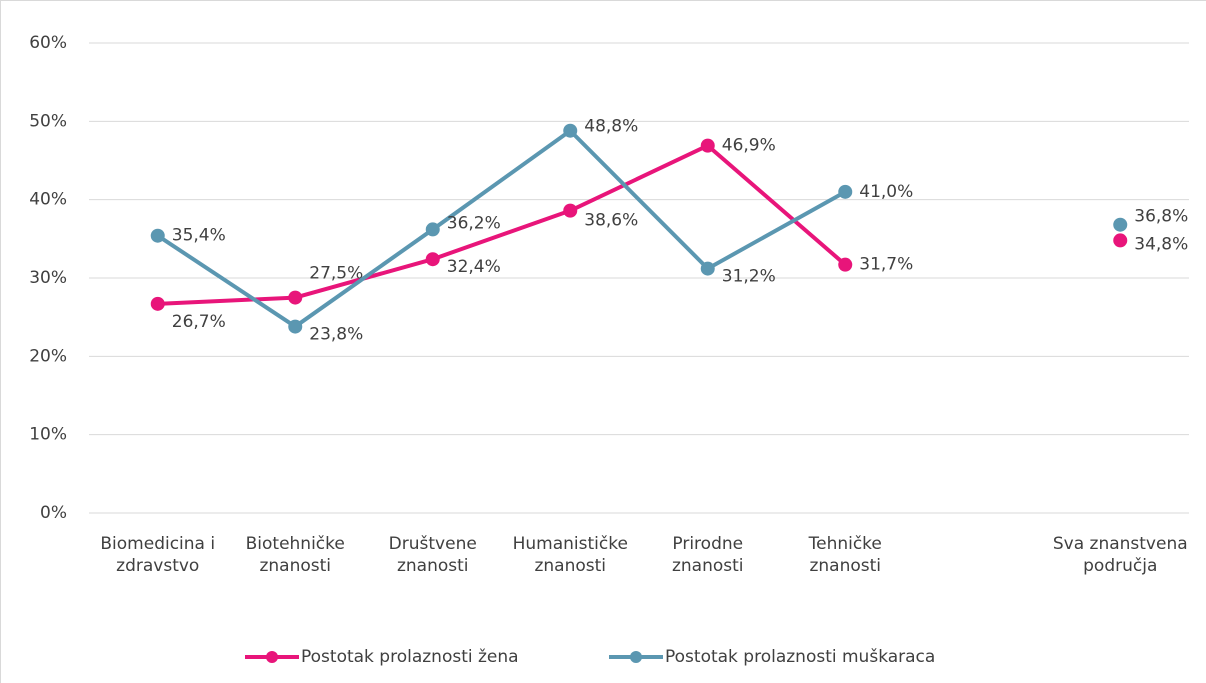 The image size is (1206, 683). I want to click on data-label: 32,4%, so click(474, 267).